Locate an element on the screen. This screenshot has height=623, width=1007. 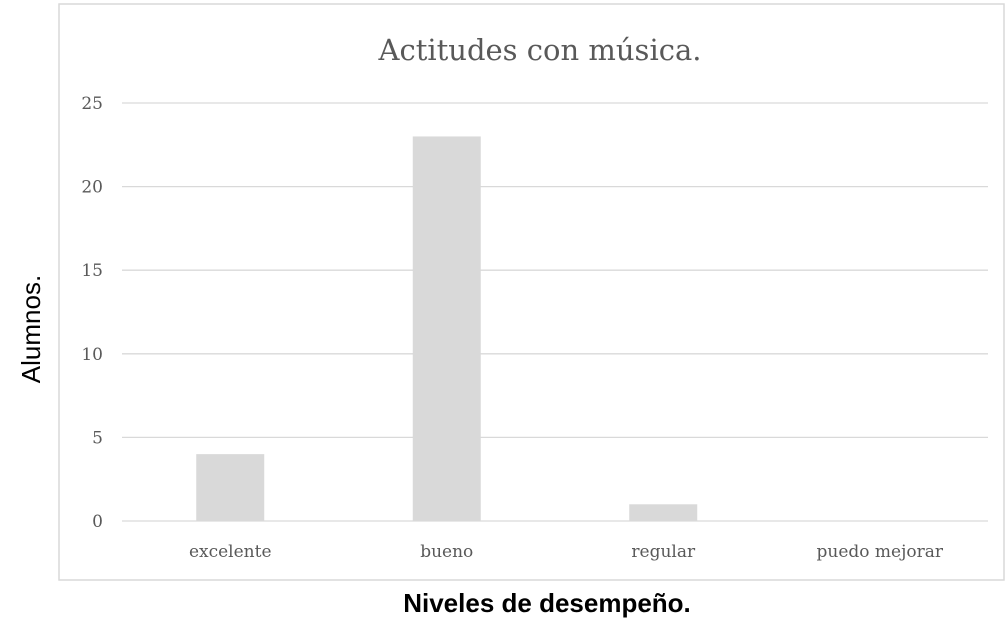
y-tick-label: 10 is located at coordinates (92, 355).